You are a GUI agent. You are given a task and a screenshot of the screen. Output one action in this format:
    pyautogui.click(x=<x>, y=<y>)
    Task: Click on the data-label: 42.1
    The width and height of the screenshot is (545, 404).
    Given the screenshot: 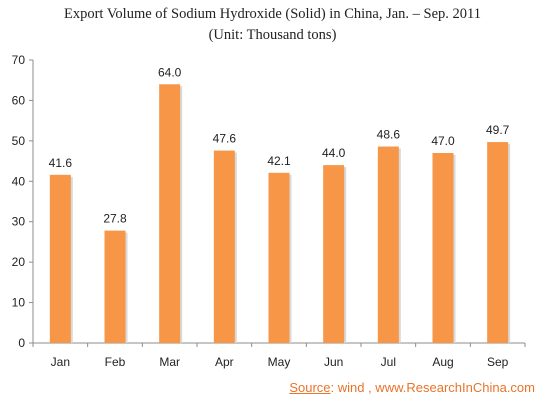 What is the action you would take?
    pyautogui.click(x=279, y=161)
    